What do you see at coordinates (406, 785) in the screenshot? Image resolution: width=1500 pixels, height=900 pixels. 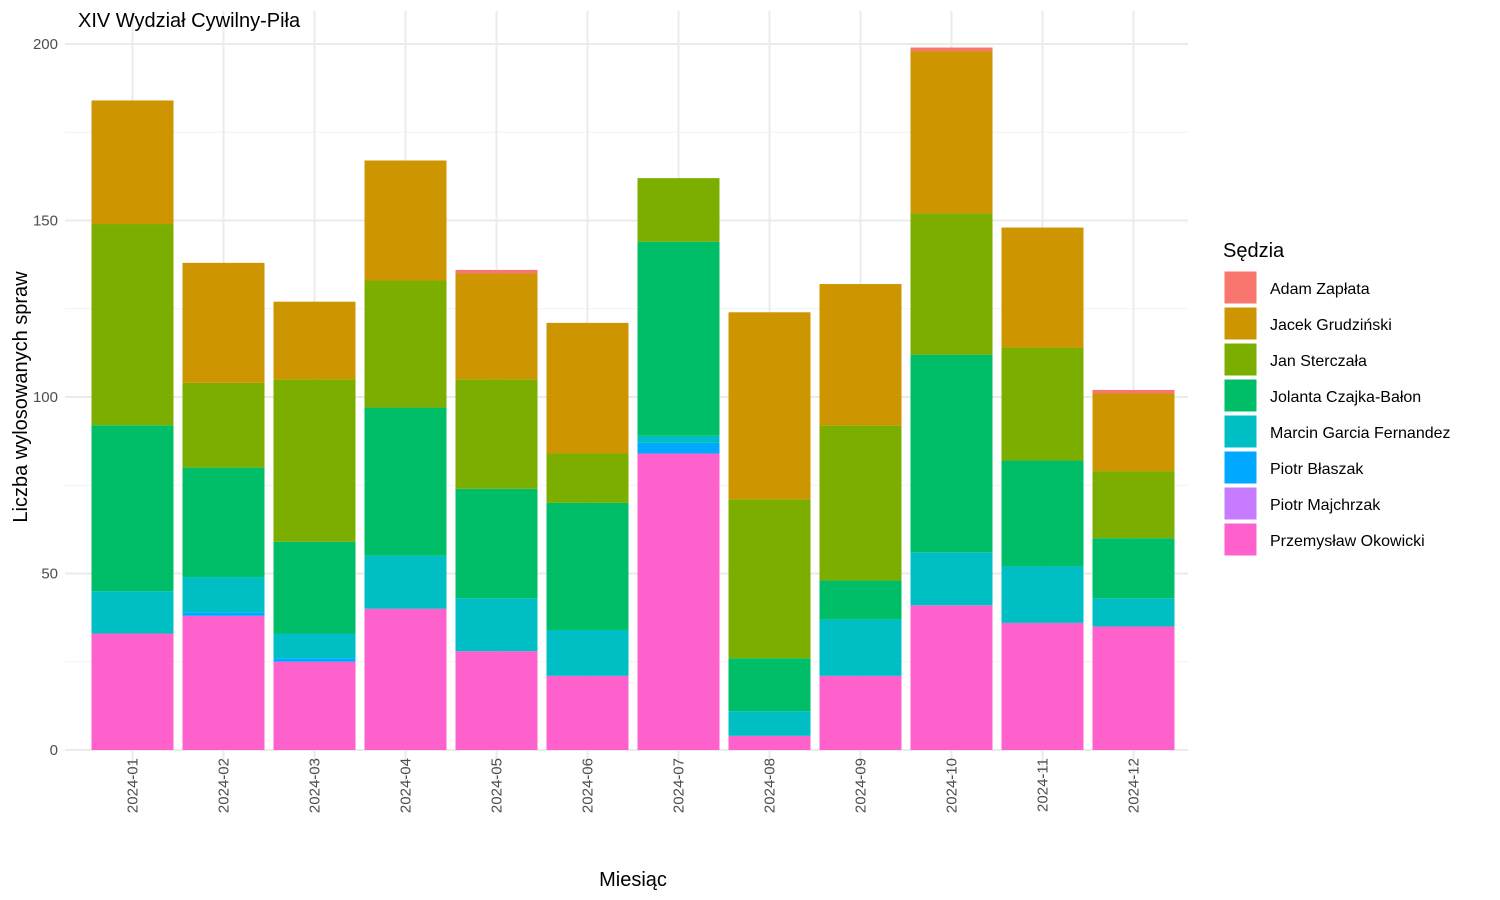 I see `x-tick-label: 2024-04` at bounding box center [406, 785].